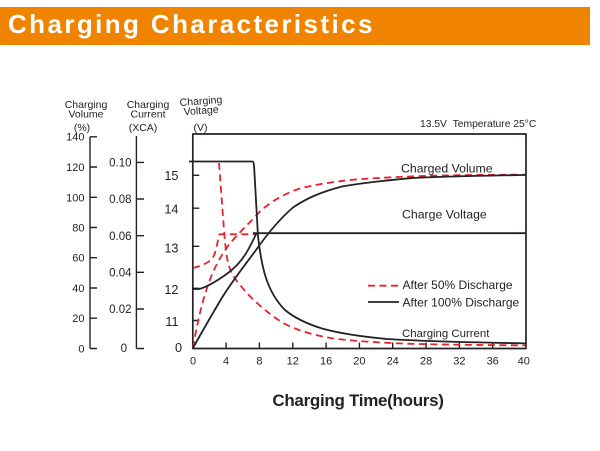  Describe the element at coordinates (171, 210) in the screenshot. I see `svg-text: 14` at that location.